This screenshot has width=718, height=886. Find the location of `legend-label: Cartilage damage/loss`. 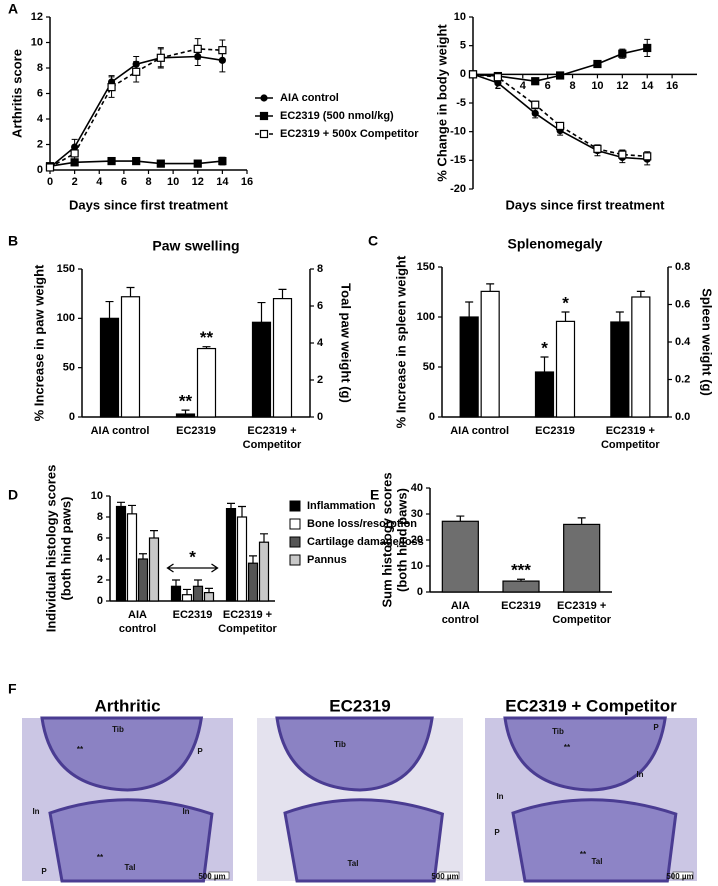

legend-label: Cartilage damage/loss is located at coordinates (365, 542).